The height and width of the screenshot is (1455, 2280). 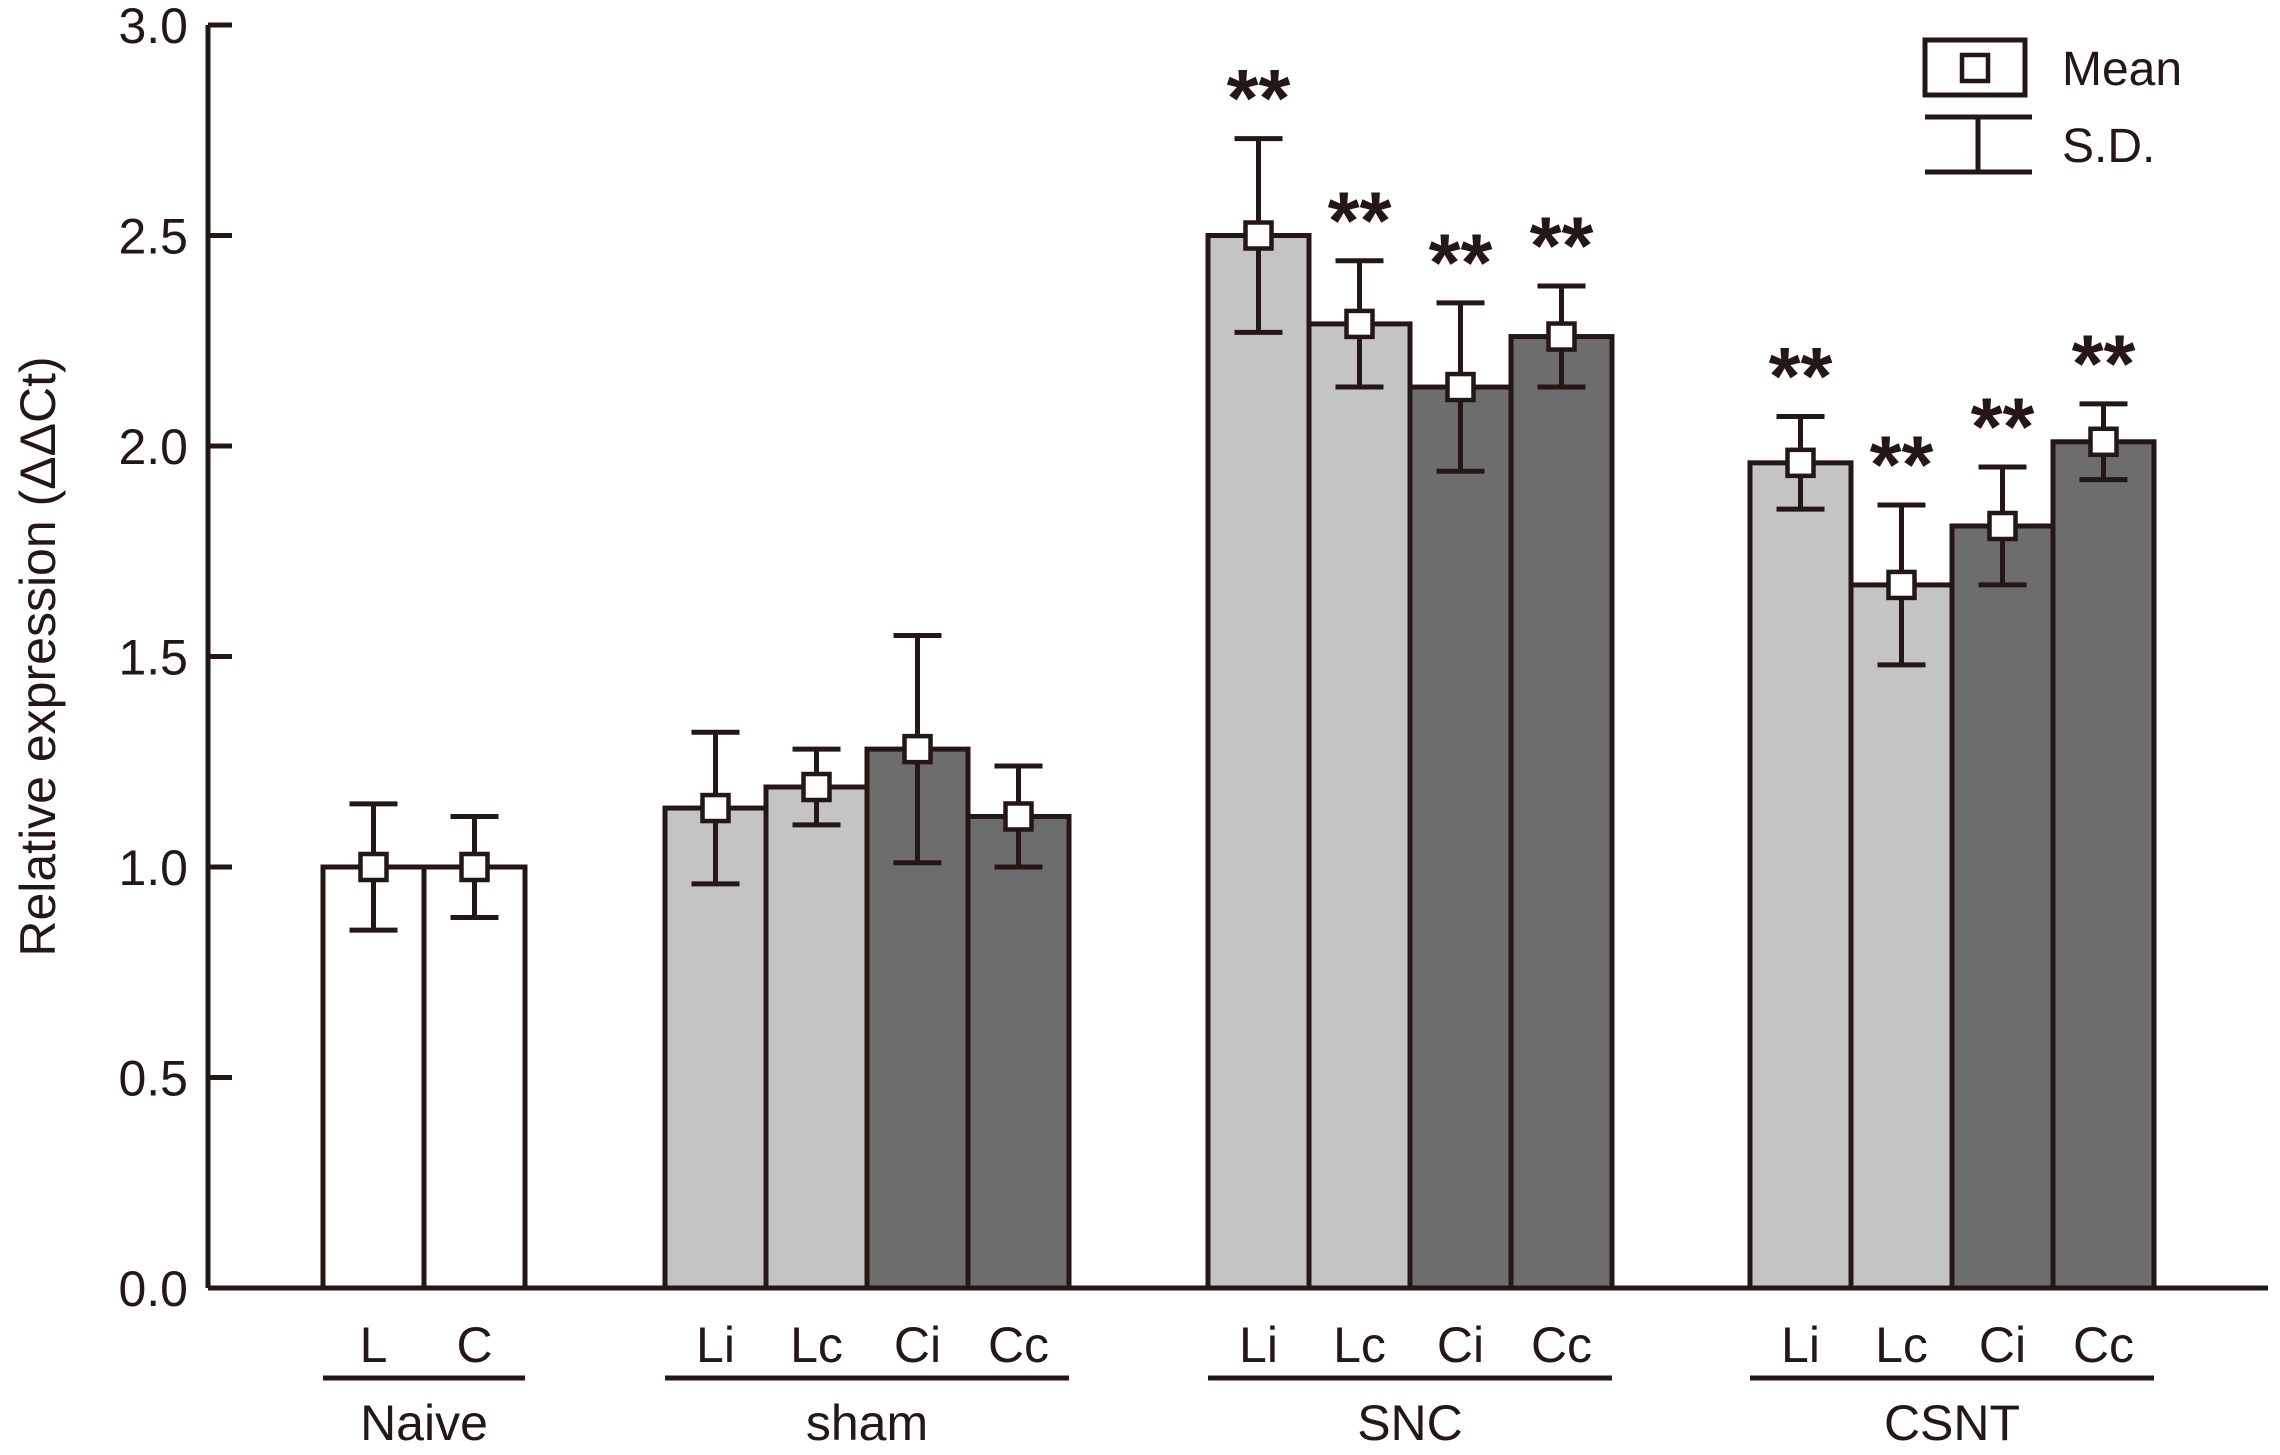 I want to click on mean-marker-csnt-cc, so click(x=2103, y=442).